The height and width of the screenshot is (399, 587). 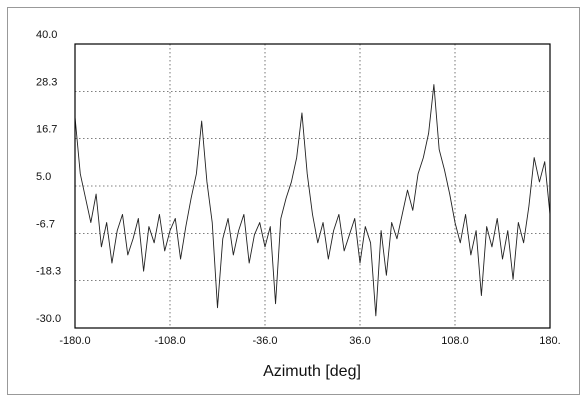 What do you see at coordinates (48, 271) in the screenshot?
I see `y-tick-label: -18.3` at bounding box center [48, 271].